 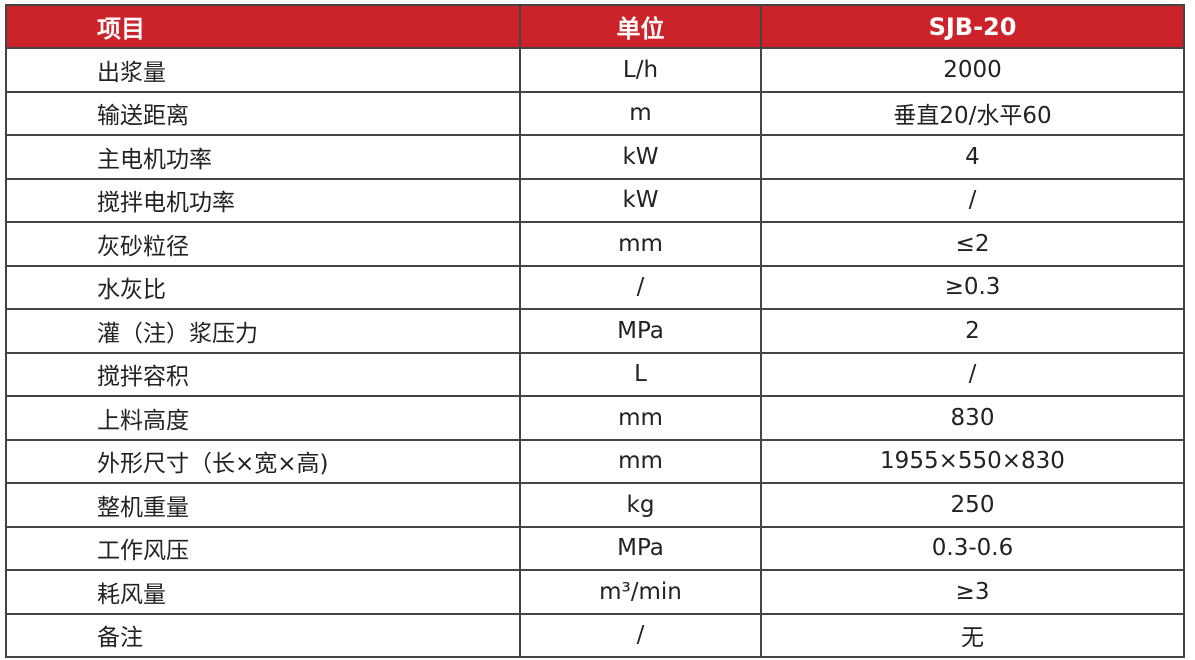 What do you see at coordinates (263, 200) in the screenshot?
I see `cell-item: 搅拌电机功率` at bounding box center [263, 200].